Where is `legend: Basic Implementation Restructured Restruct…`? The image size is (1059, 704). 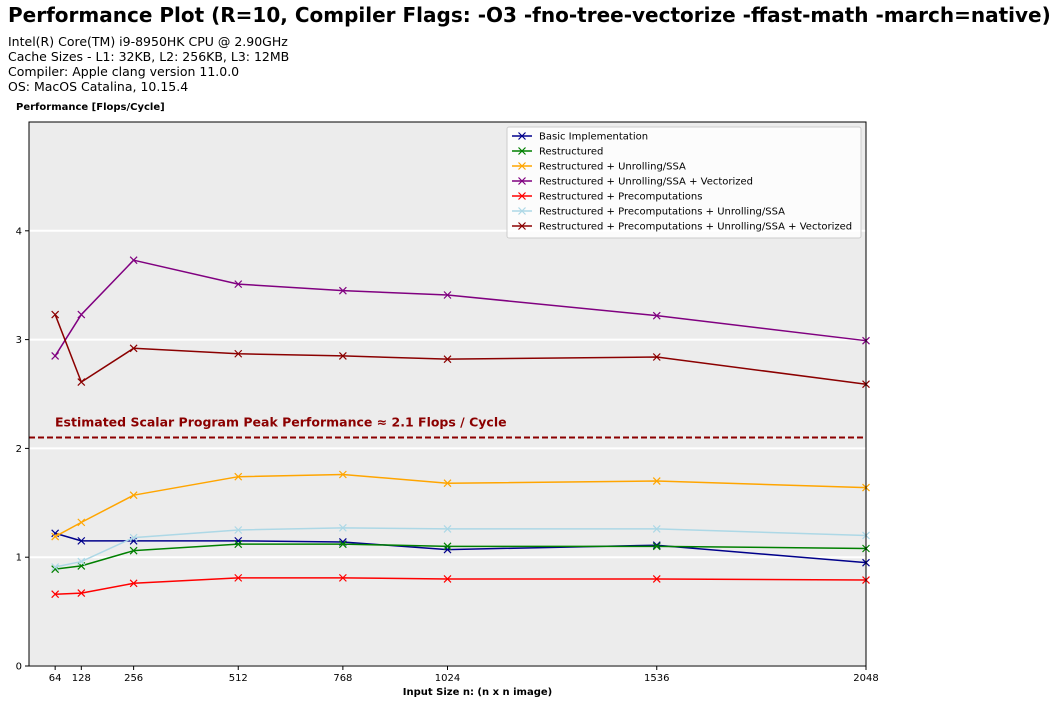 legend: Basic Implementation Restructured Restruct… is located at coordinates (684, 182).